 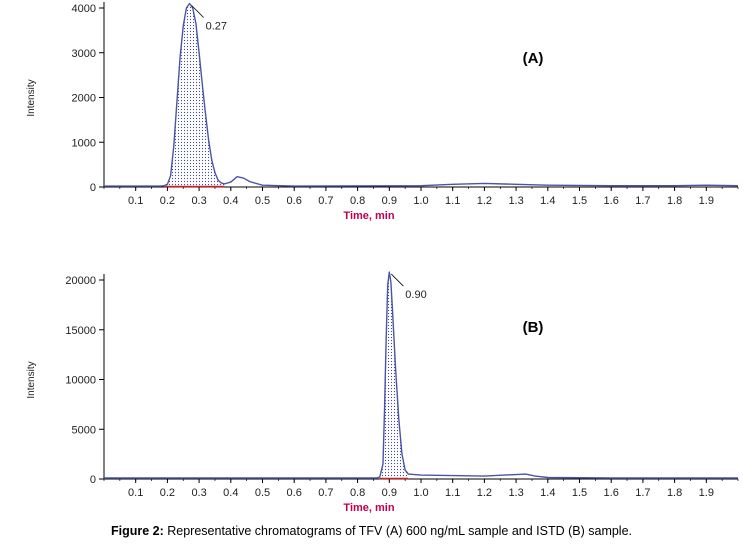 What do you see at coordinates (194, 95) in the screenshot?
I see `integrated-peak-area` at bounding box center [194, 95].